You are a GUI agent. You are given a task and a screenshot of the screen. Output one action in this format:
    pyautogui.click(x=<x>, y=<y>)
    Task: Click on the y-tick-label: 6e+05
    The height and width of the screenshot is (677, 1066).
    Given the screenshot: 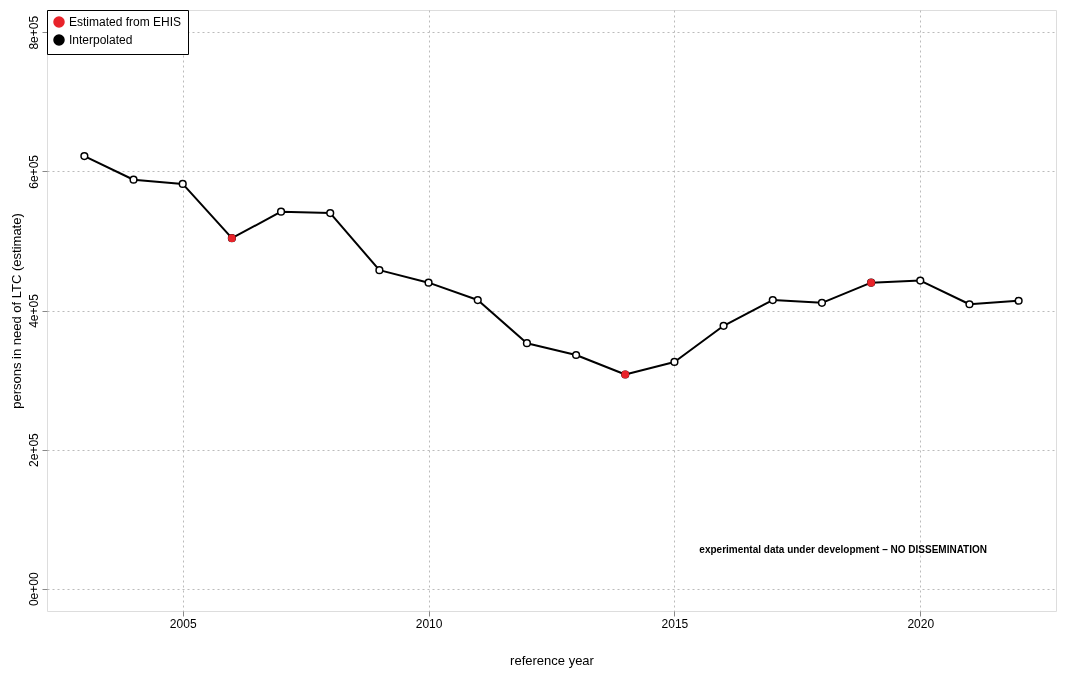 What is the action you would take?
    pyautogui.click(x=33, y=171)
    